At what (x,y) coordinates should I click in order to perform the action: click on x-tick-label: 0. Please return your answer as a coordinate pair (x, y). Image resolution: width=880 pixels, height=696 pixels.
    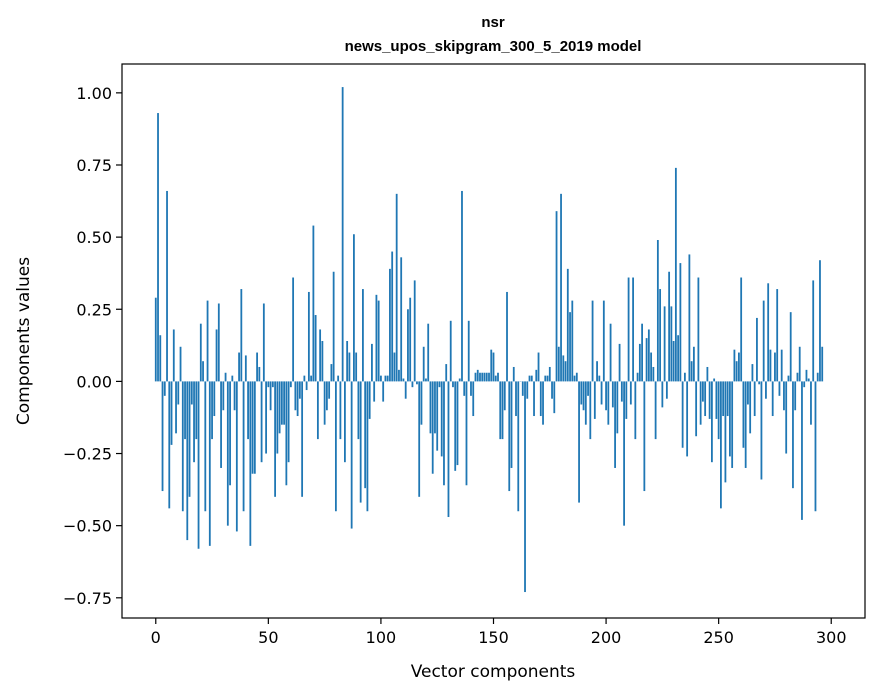
    Looking at the image, I should click on (156, 637).